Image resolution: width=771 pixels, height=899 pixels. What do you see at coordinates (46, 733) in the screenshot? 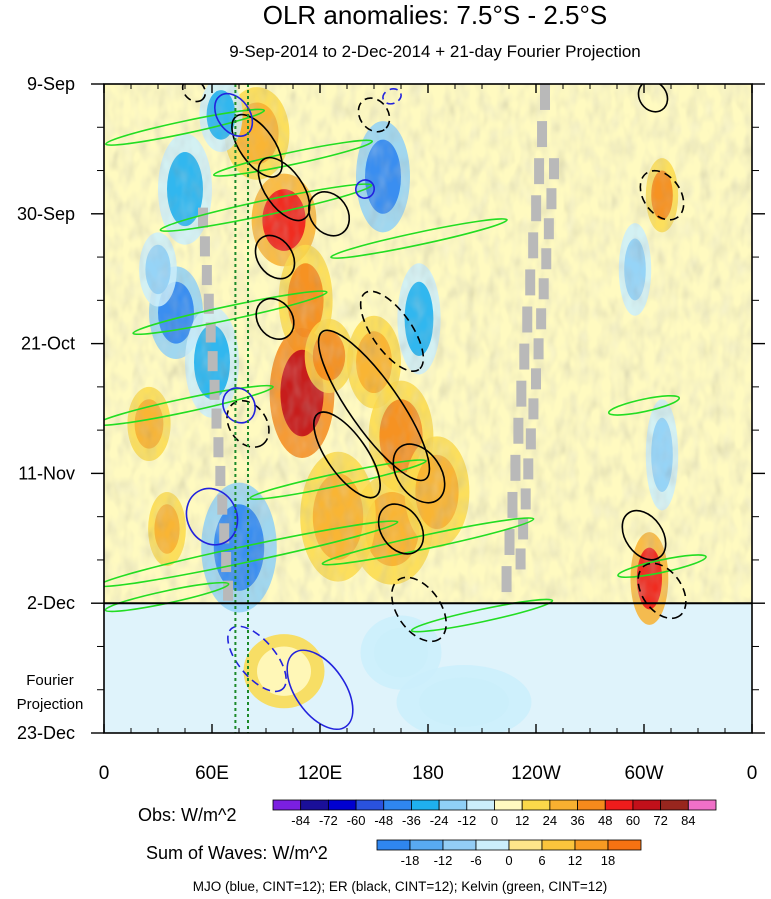
I see `y-tick-label: 23-Dec` at bounding box center [46, 733].